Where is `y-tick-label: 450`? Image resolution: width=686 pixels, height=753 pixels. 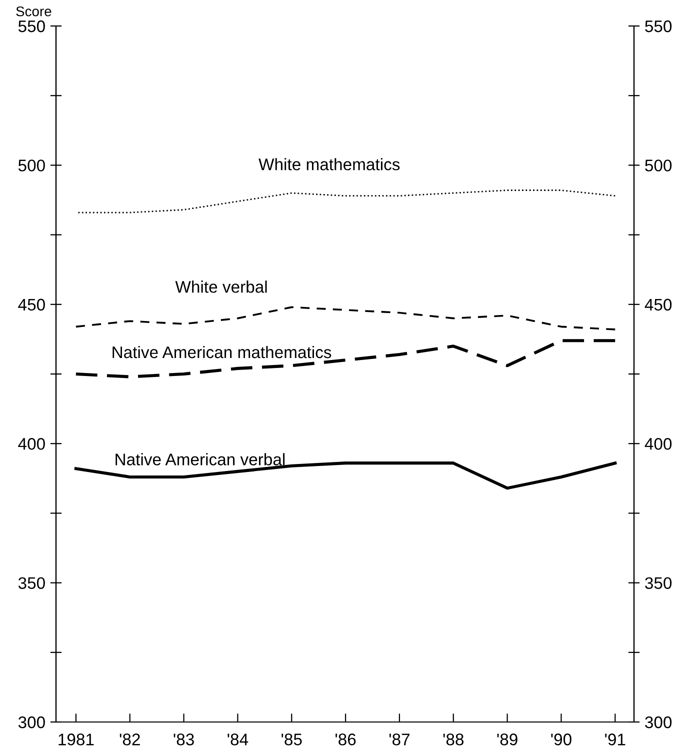 y-tick-label: 450 is located at coordinates (31, 304).